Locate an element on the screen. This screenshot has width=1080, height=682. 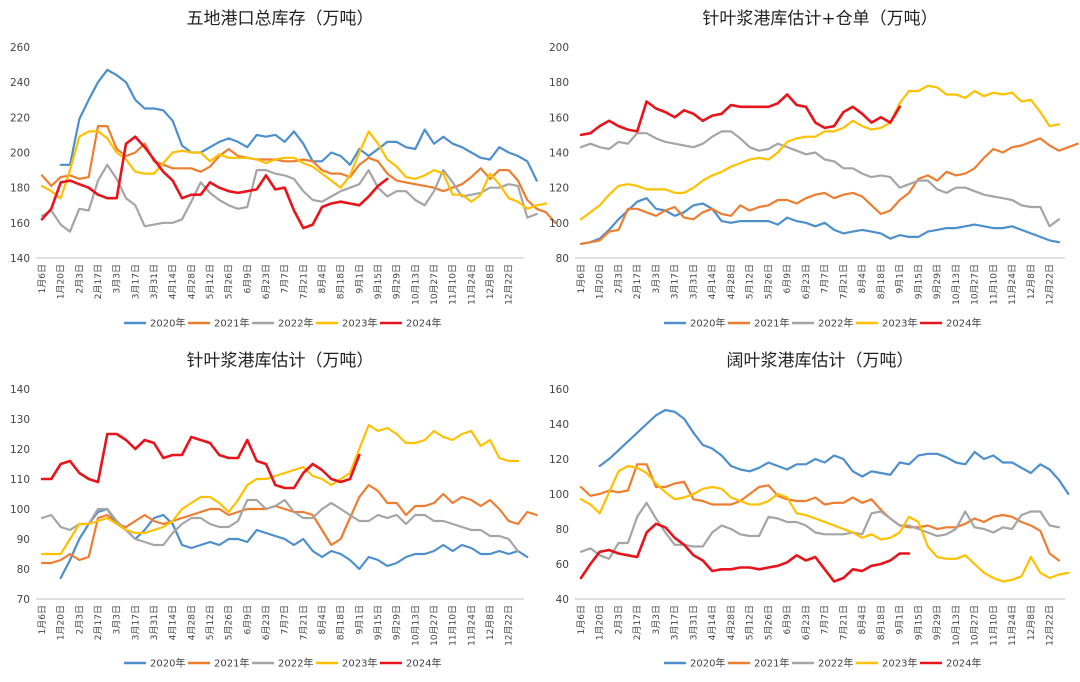
y-tick-label: 240 is located at coordinates (20, 83).